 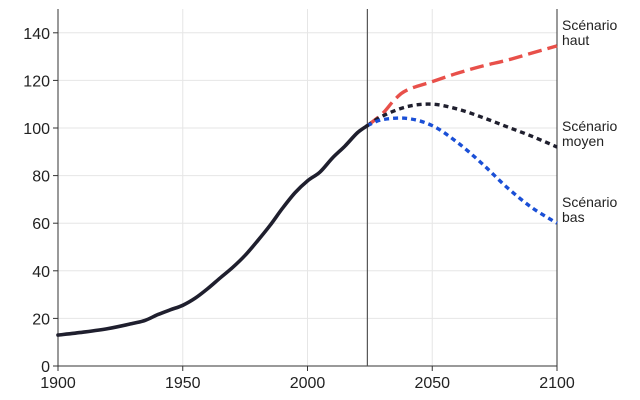 I want to click on x-tick-label: 2050, so click(x=432, y=383).